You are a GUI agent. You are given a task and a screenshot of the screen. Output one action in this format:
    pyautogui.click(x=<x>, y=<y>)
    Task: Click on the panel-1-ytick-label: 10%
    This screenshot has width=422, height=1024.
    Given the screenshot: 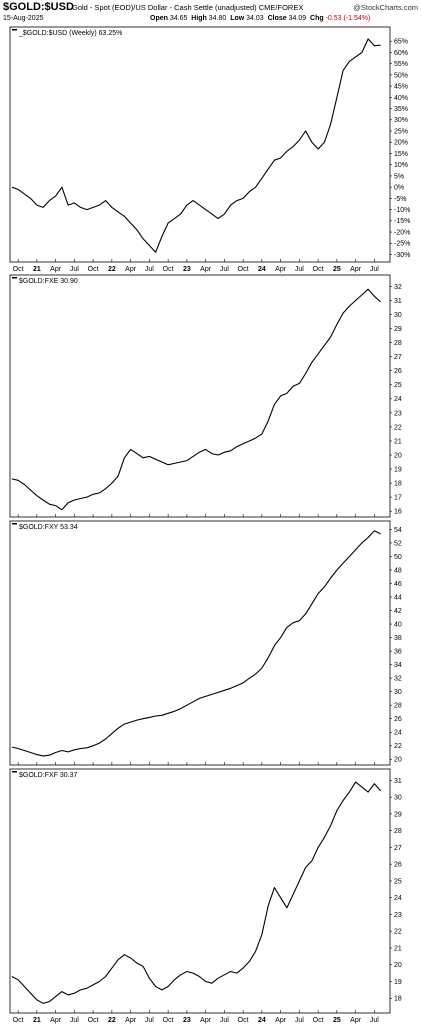 What is the action you would take?
    pyautogui.click(x=401, y=165)
    